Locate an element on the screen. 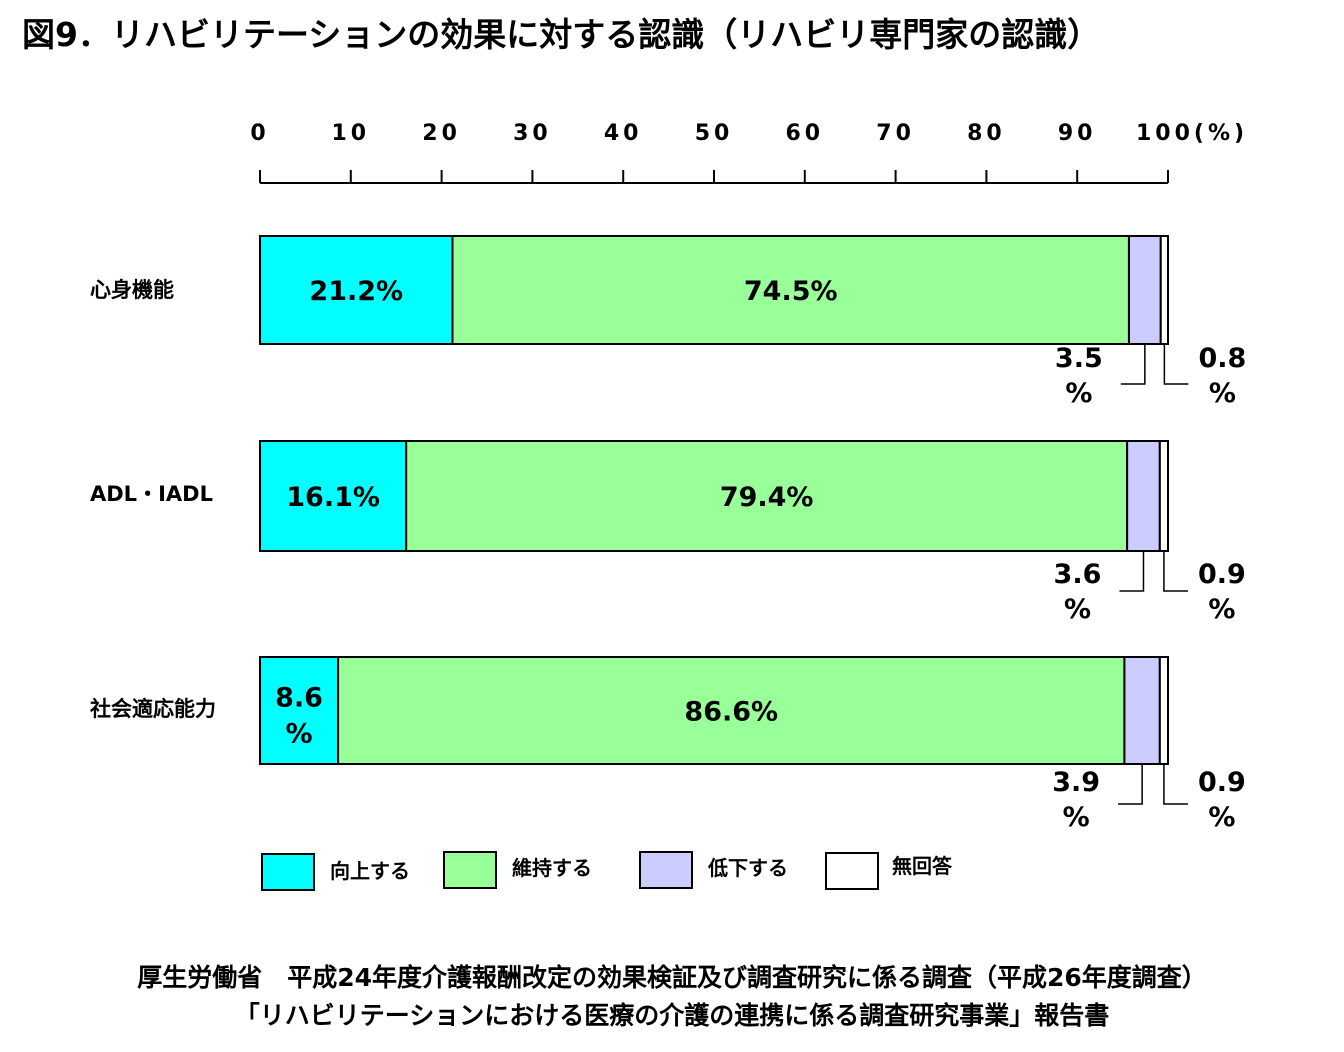 This screenshot has height=1052, width=1344. x-tick-label: 40 is located at coordinates (623, 133).